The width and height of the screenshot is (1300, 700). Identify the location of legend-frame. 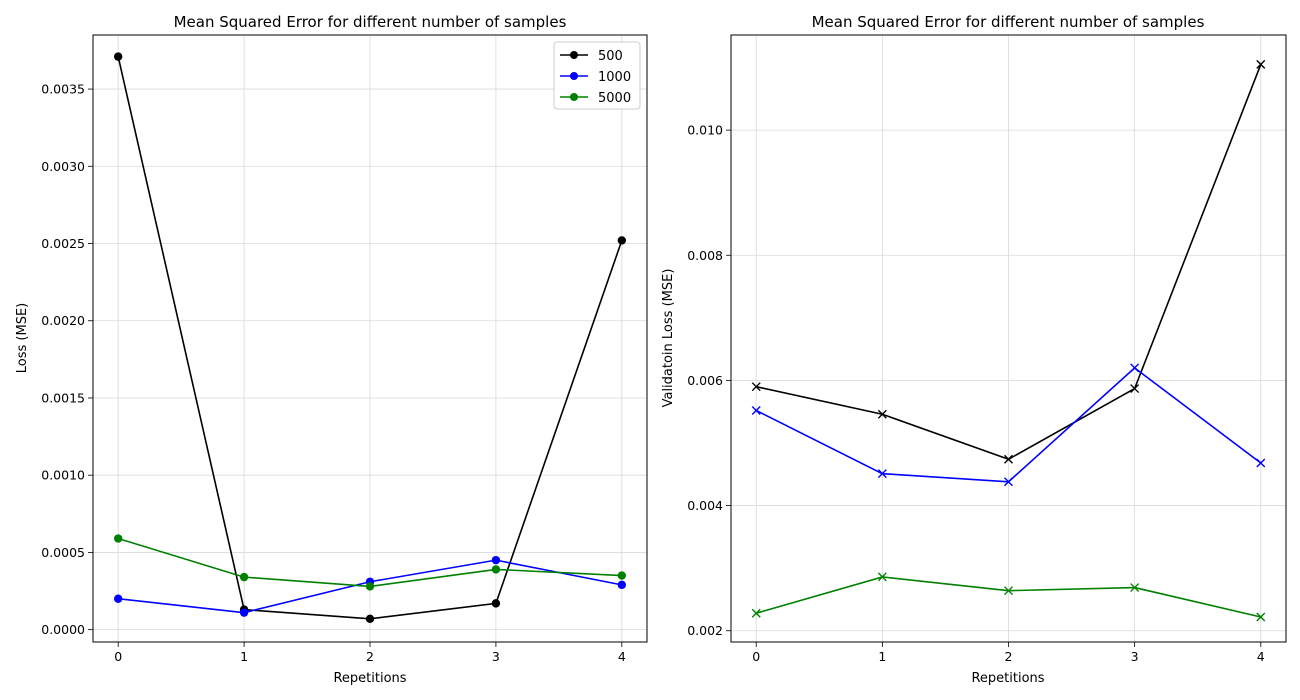
(597, 75).